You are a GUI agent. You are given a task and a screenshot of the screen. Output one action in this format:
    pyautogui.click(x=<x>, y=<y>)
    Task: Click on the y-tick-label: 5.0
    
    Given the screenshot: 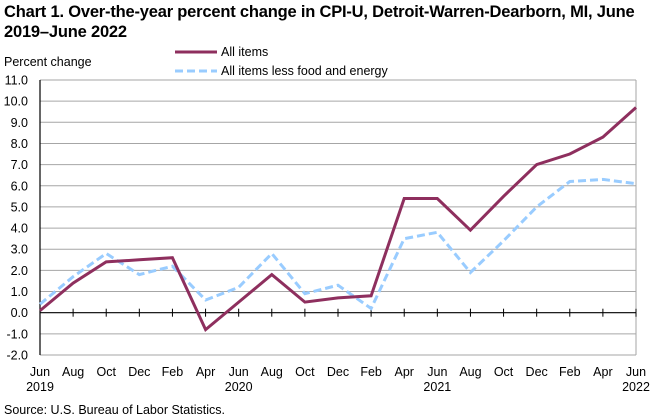 What is the action you would take?
    pyautogui.click(x=19, y=207)
    